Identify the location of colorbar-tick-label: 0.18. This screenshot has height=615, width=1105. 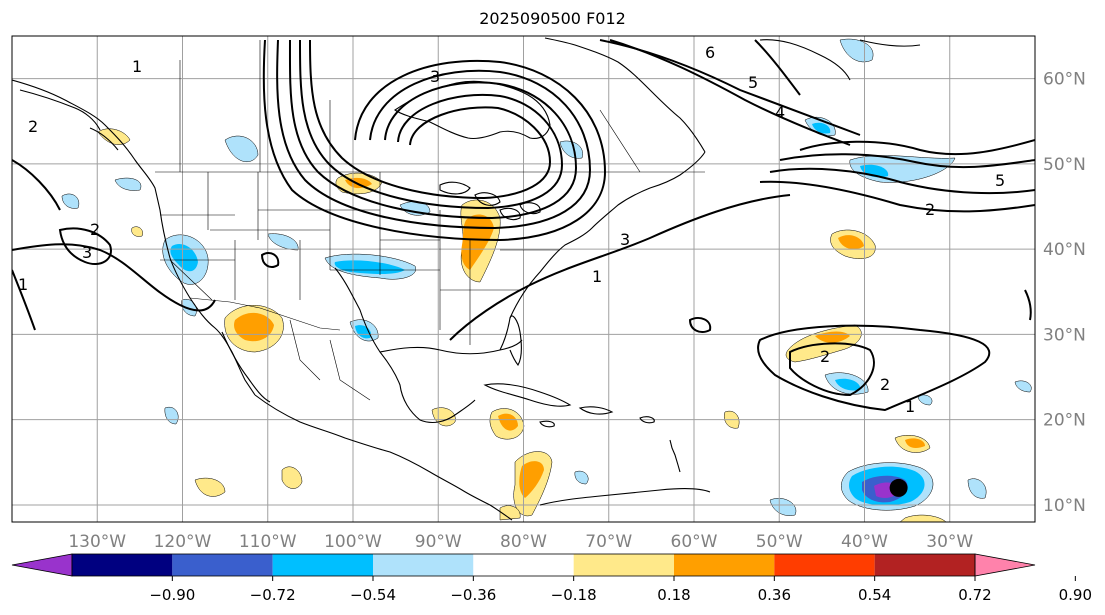
(673, 595).